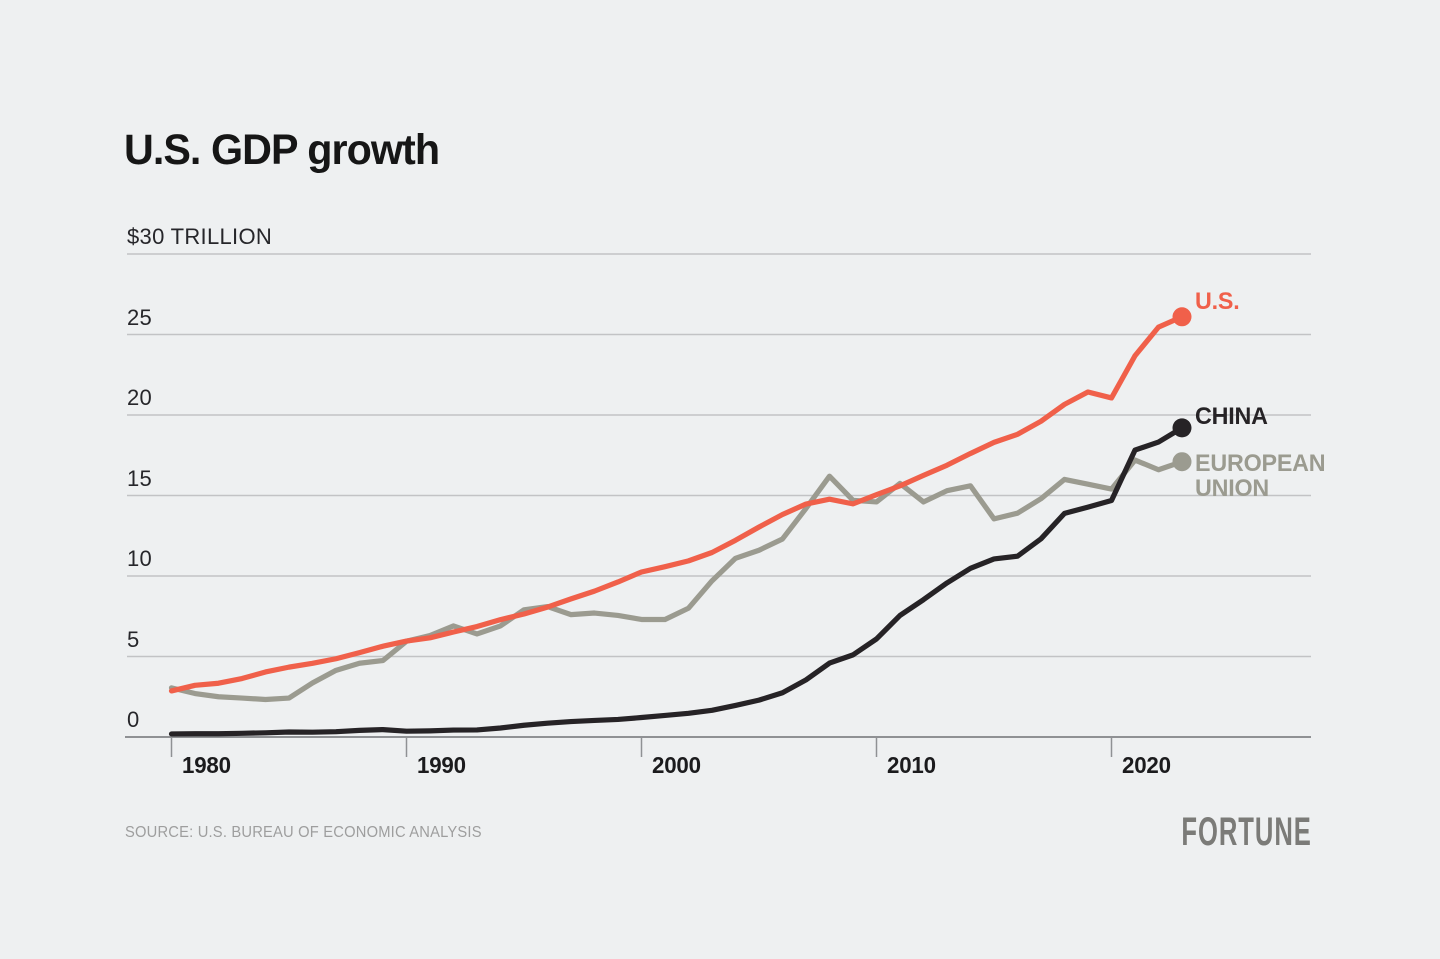  I want to click on y-axis-label: 15, so click(140, 478).